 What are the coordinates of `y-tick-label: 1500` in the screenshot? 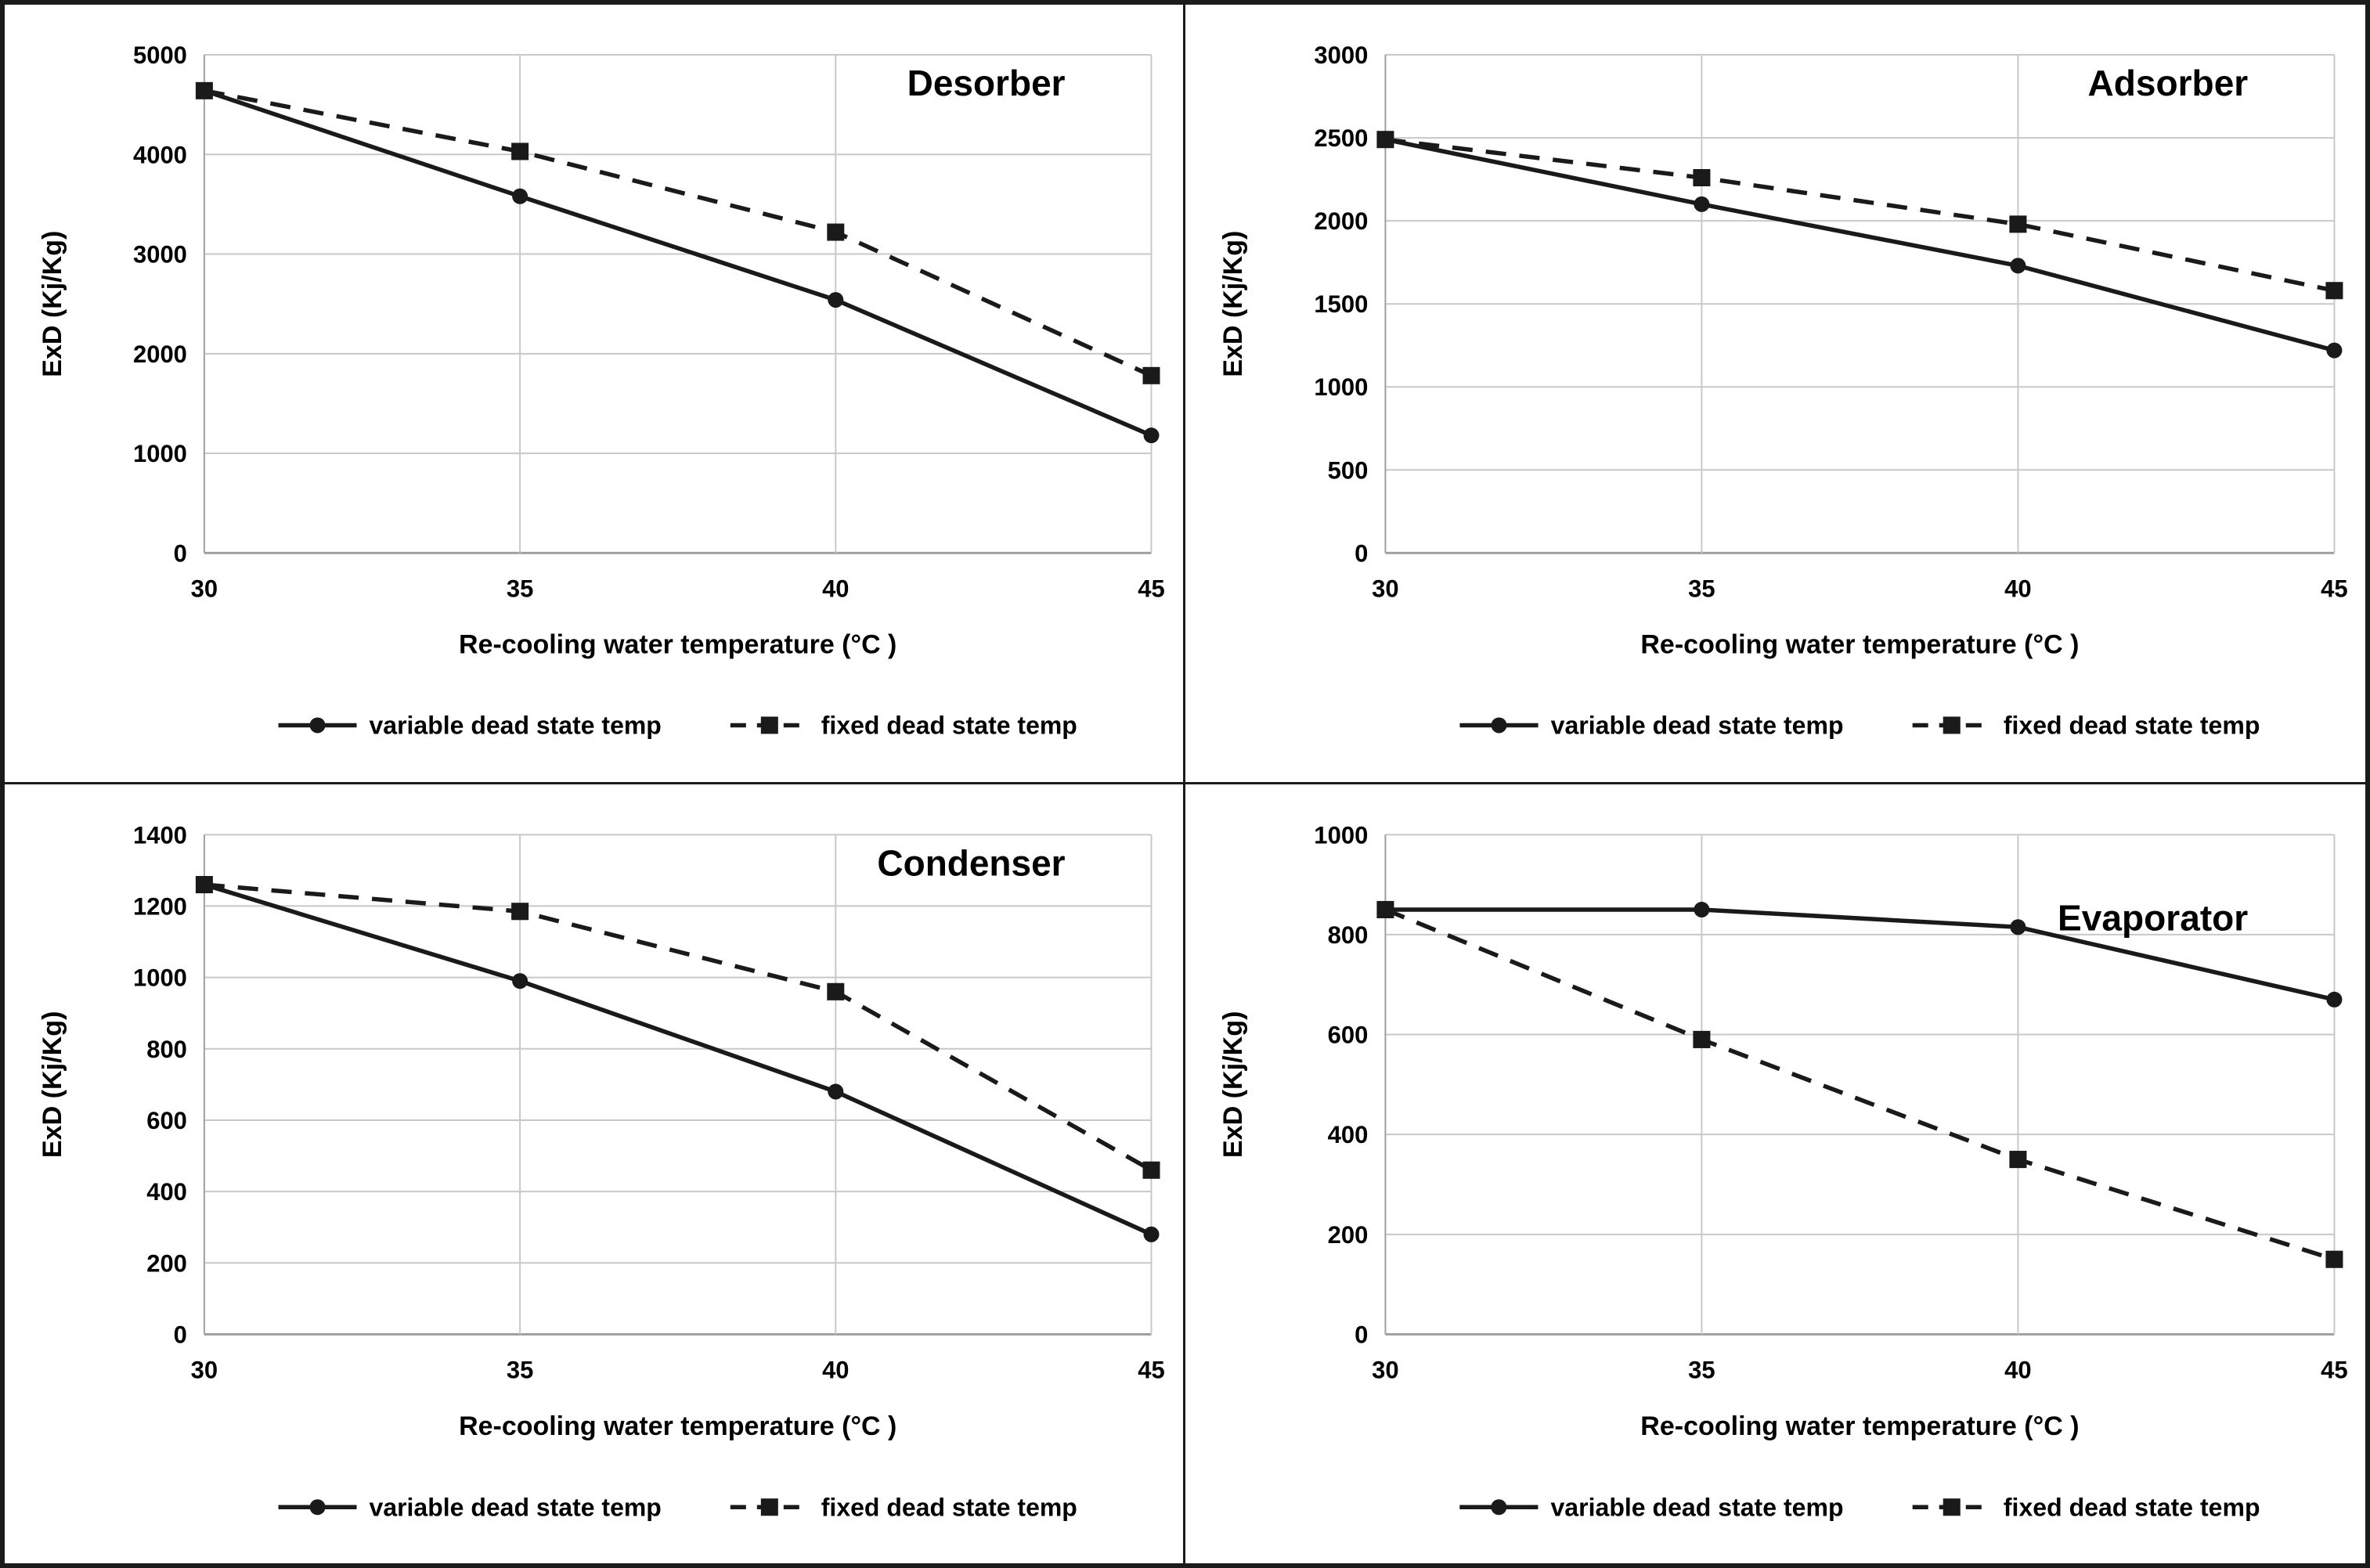 It's located at (1341, 304).